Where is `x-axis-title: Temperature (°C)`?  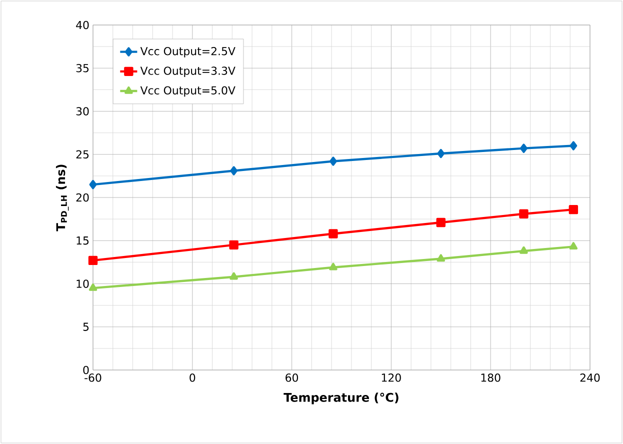
x-axis-title: Temperature (°C) is located at coordinates (341, 398).